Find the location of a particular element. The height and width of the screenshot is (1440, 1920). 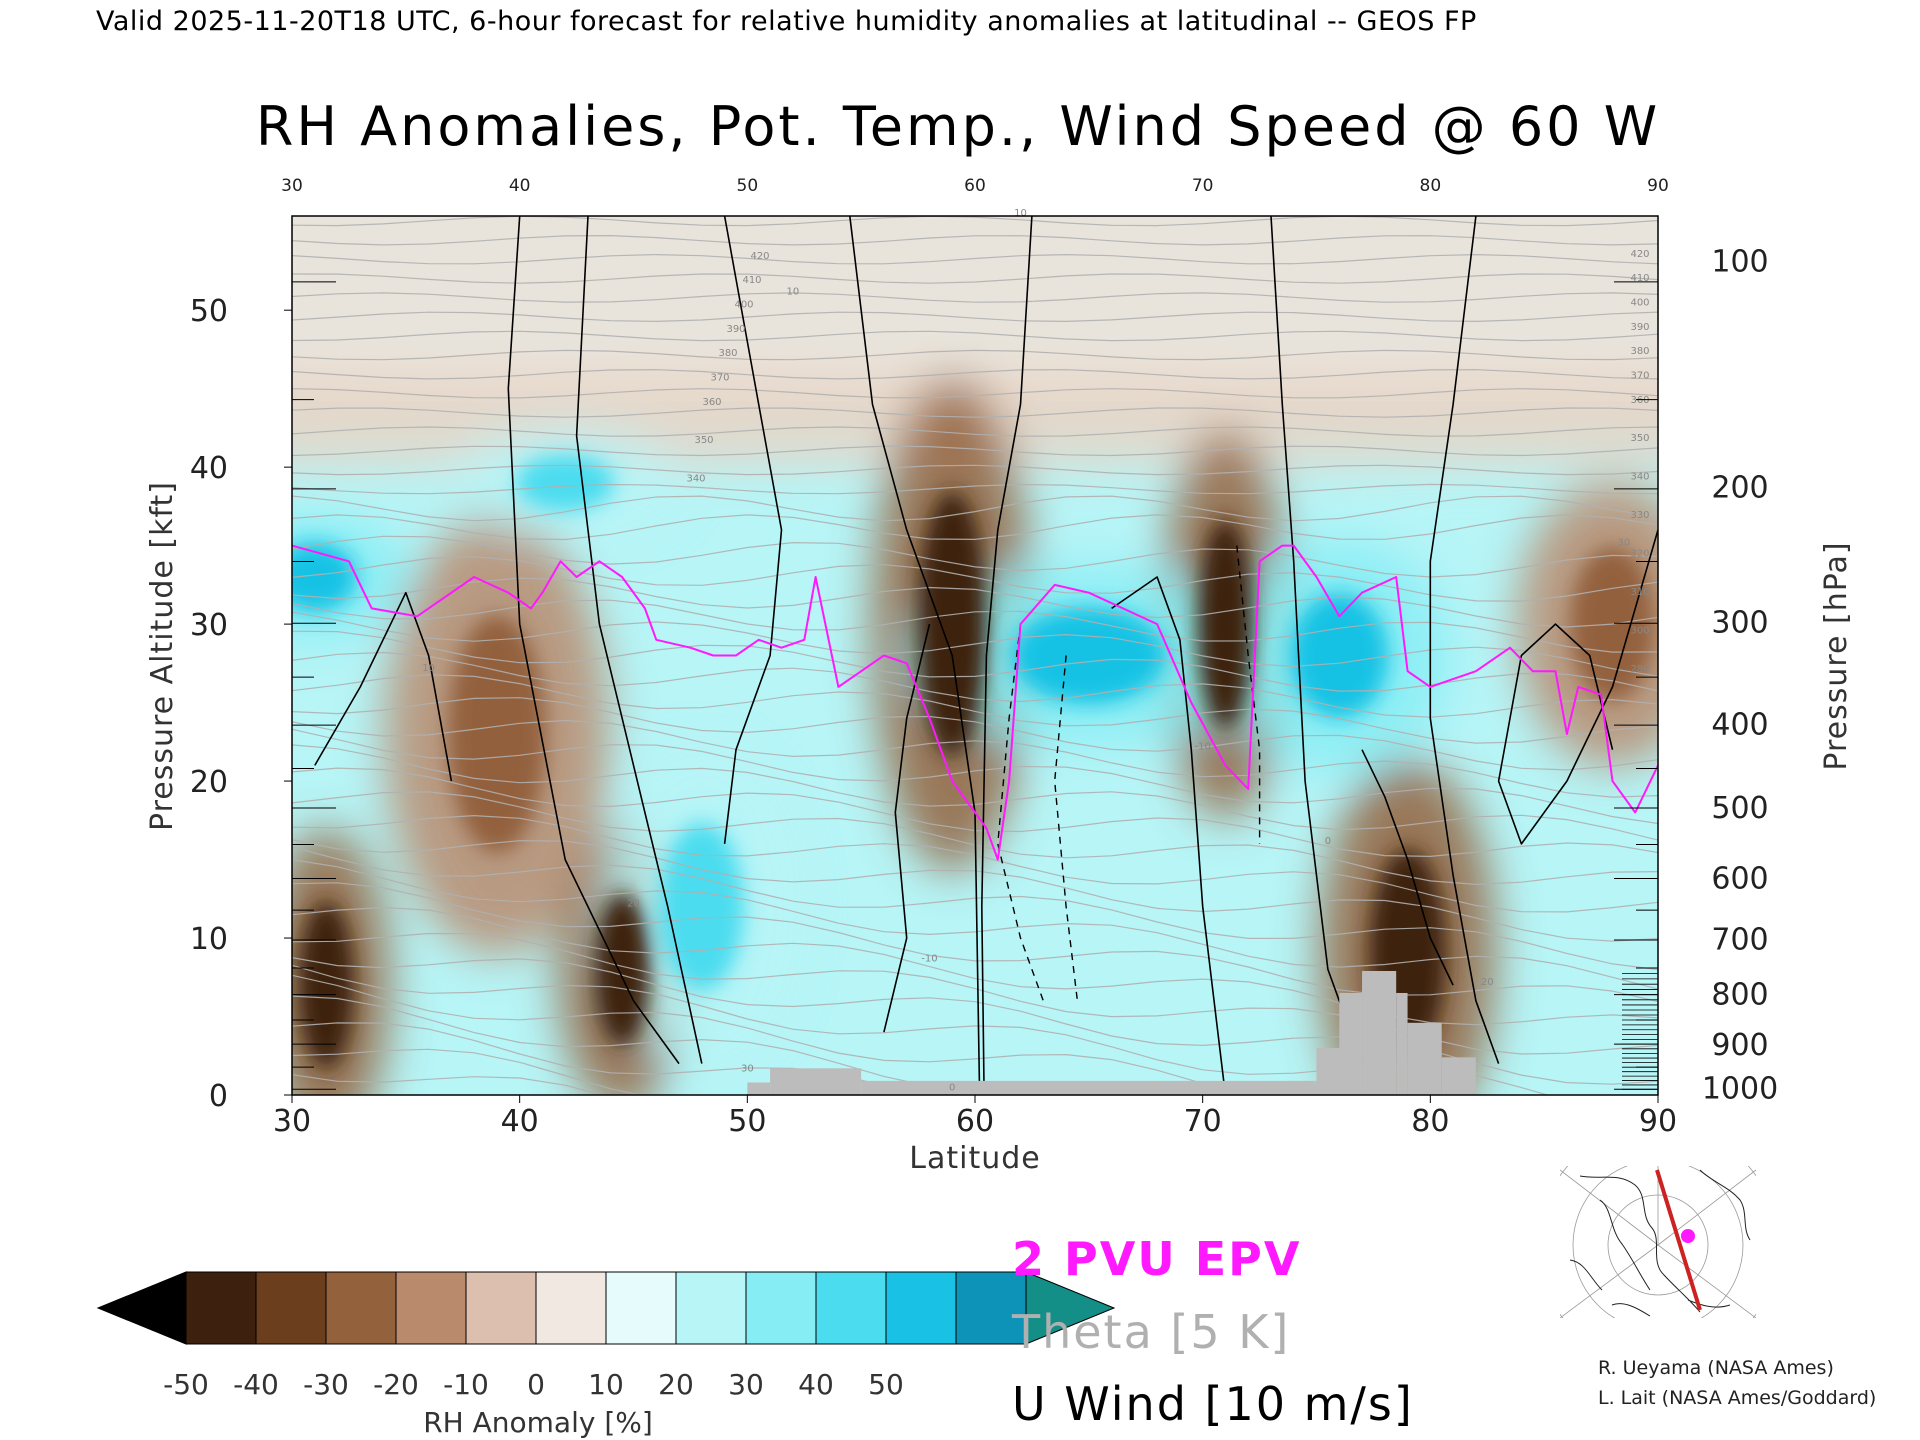

colorbar-tick-label: -10 is located at coordinates (466, 1384).